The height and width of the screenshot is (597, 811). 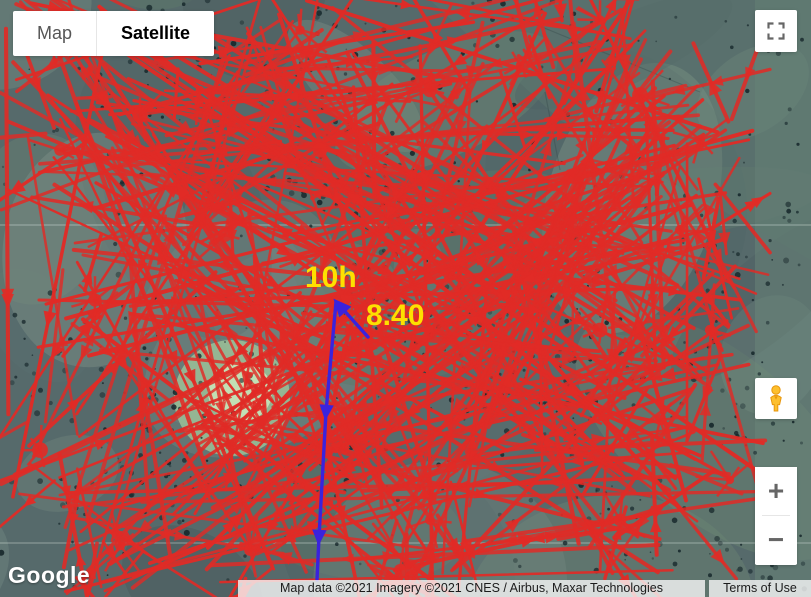 What do you see at coordinates (776, 540) in the screenshot?
I see `zoom-out-button: −` at bounding box center [776, 540].